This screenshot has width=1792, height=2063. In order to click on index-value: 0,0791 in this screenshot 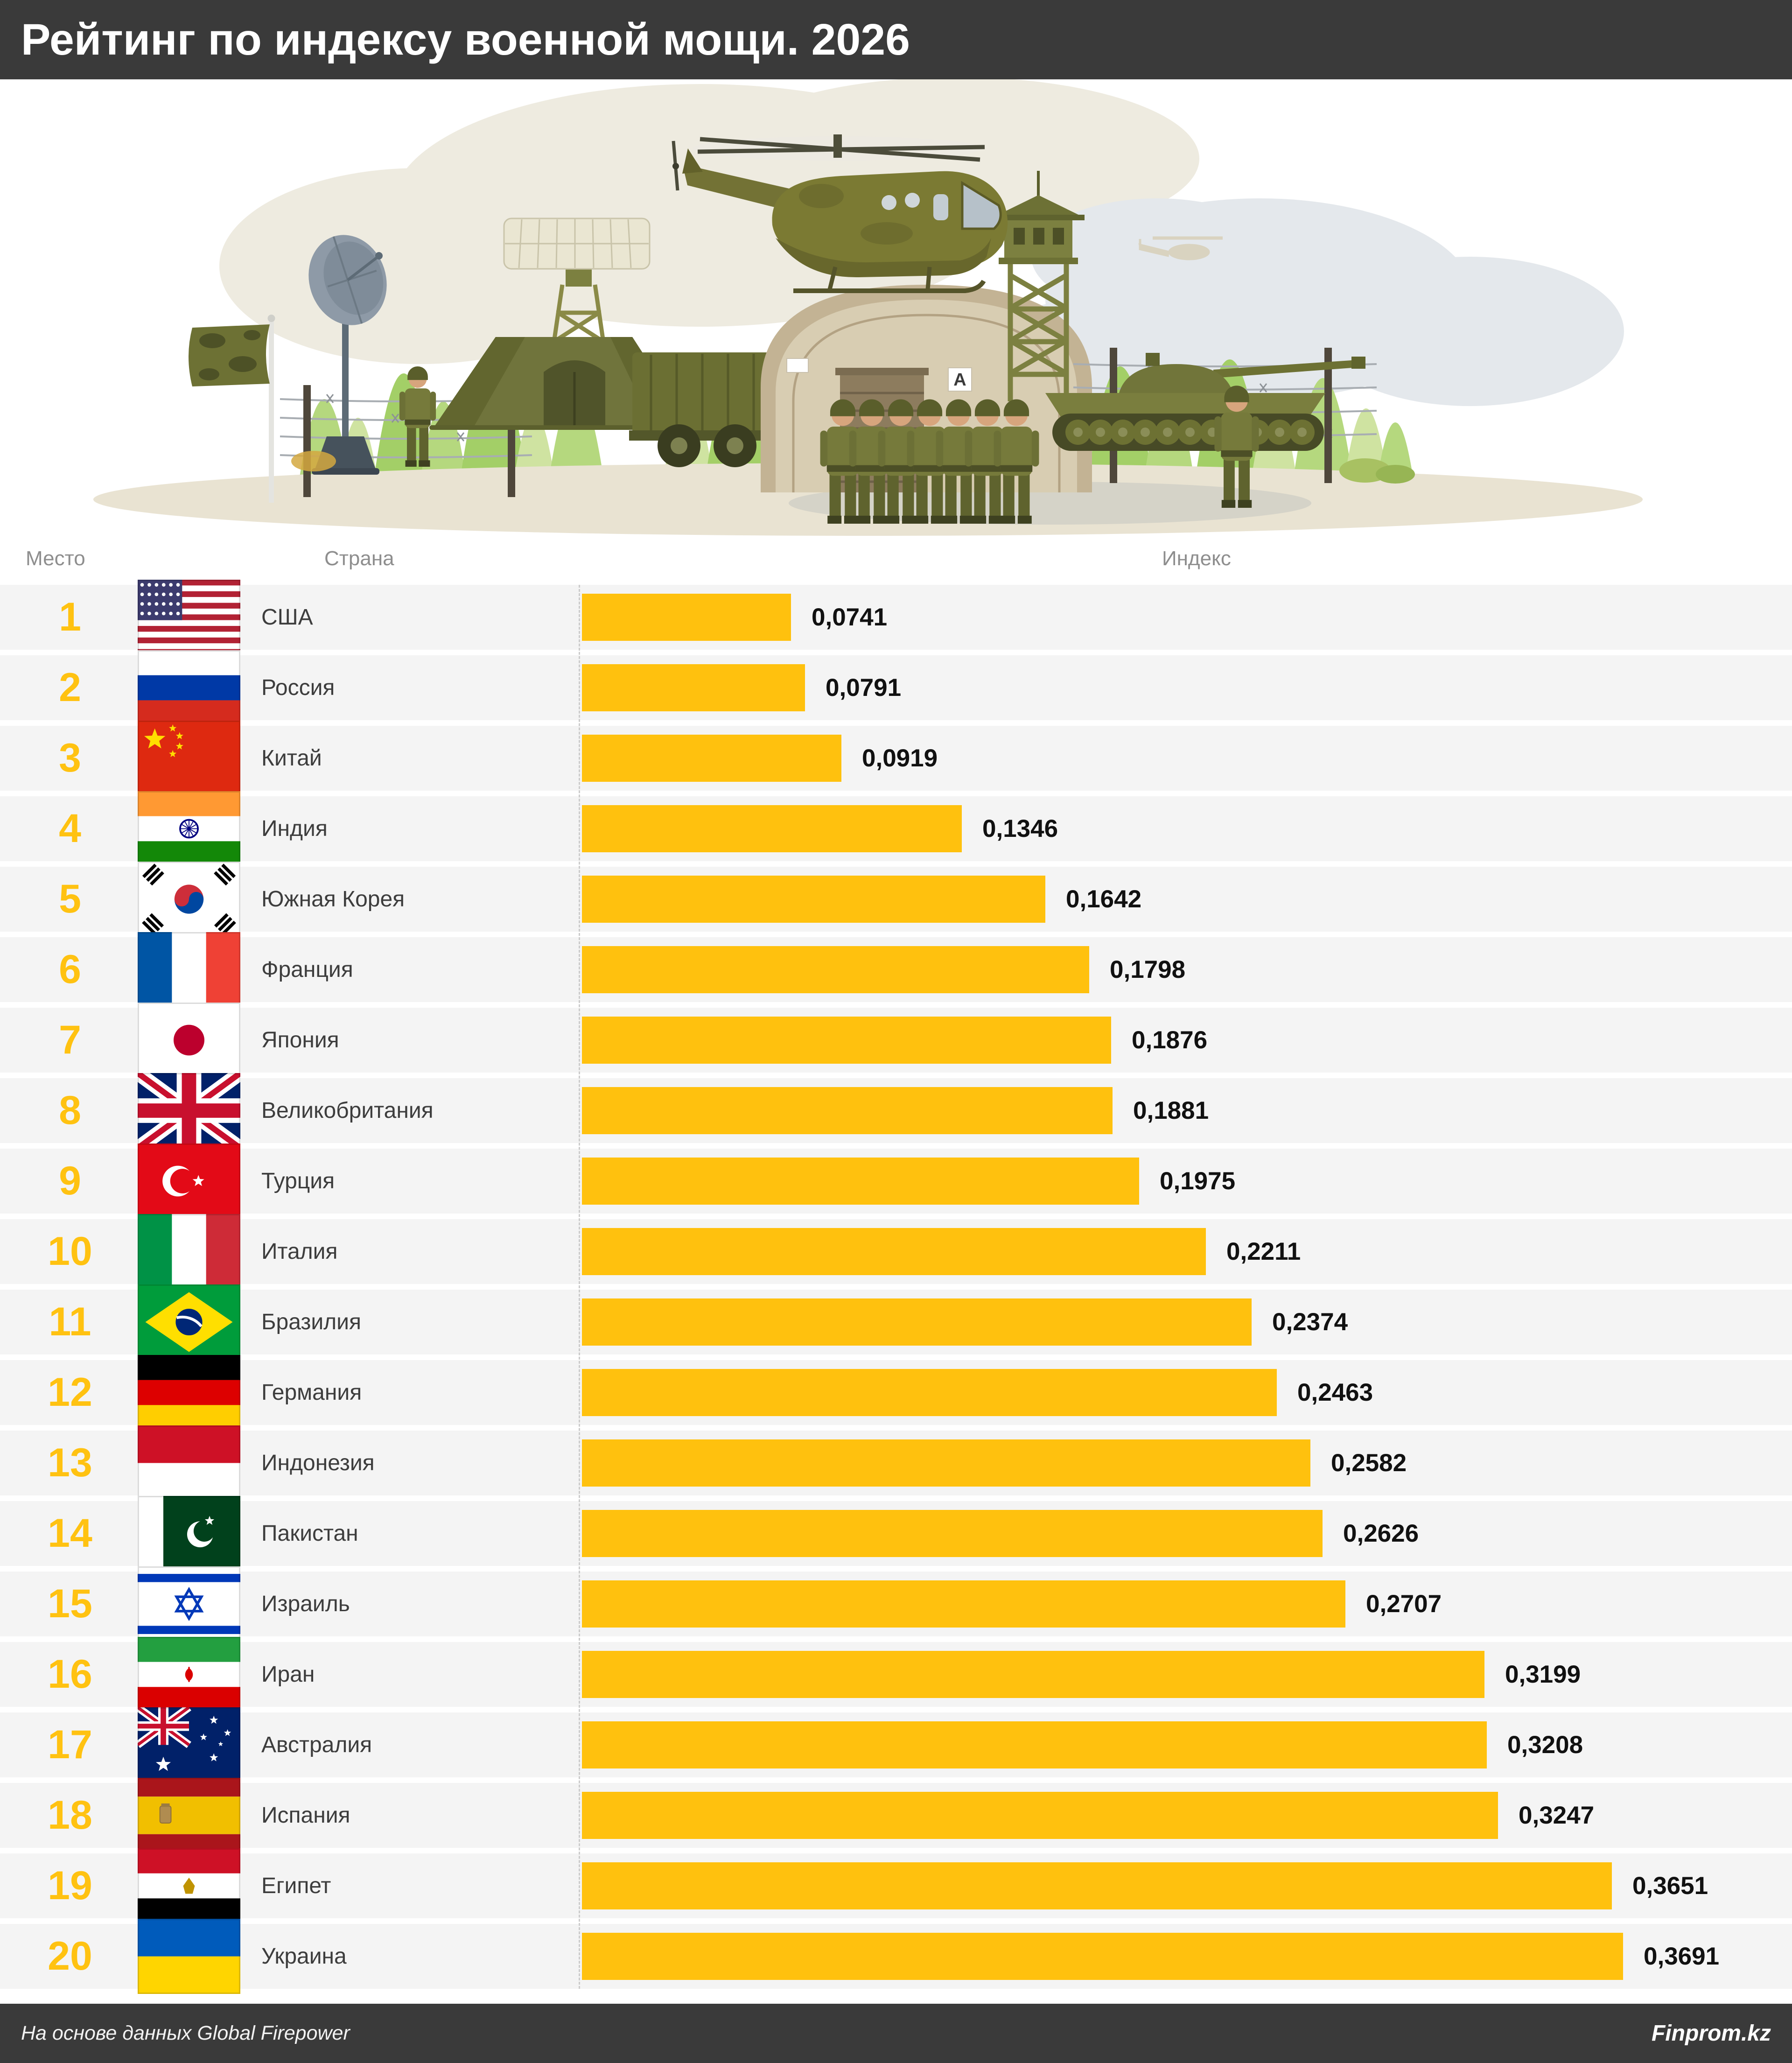, I will do `click(864, 688)`.